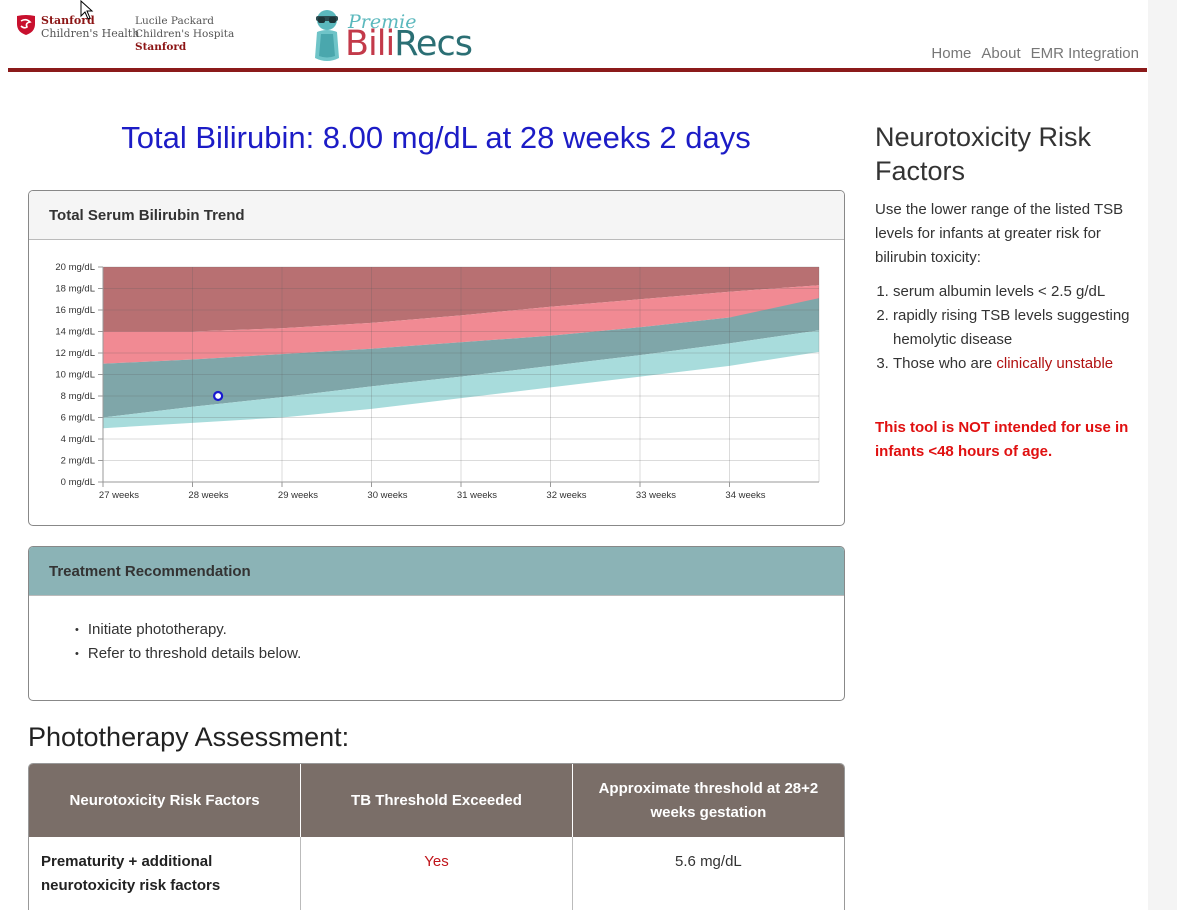 The image size is (1177, 910). I want to click on risk-item3-text: Those who are, so click(945, 363).